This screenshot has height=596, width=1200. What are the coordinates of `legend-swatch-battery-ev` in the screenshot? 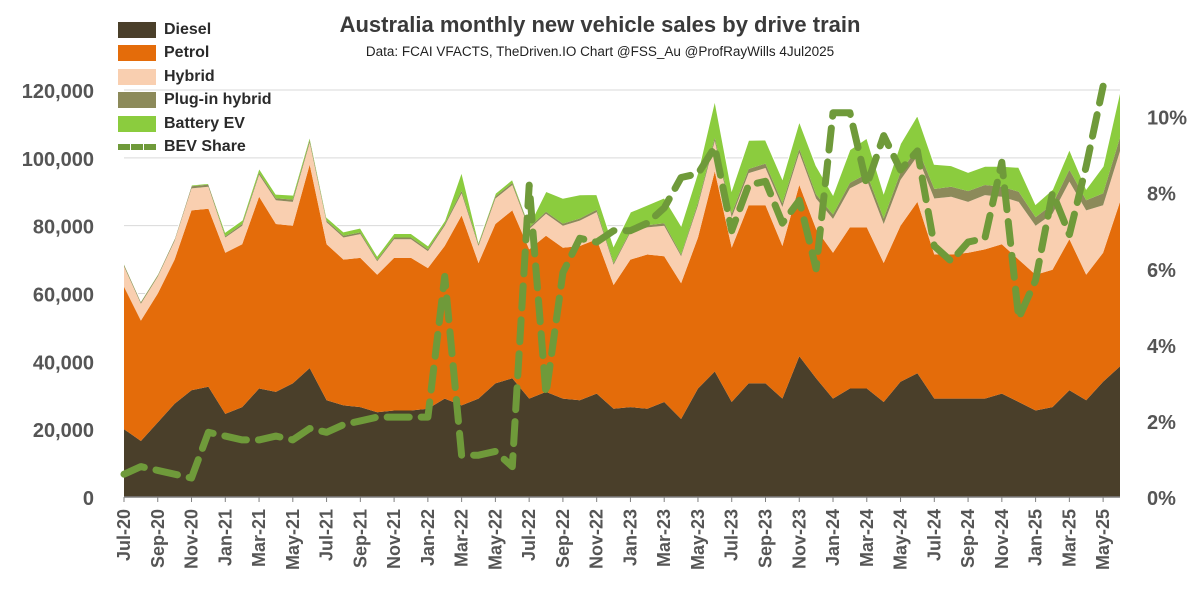 It's located at (137, 123).